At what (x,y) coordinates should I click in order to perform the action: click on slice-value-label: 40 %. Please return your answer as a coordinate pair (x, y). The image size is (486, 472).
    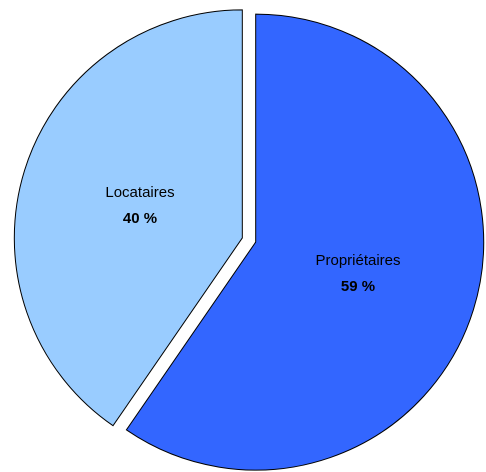
    Looking at the image, I should click on (140, 218).